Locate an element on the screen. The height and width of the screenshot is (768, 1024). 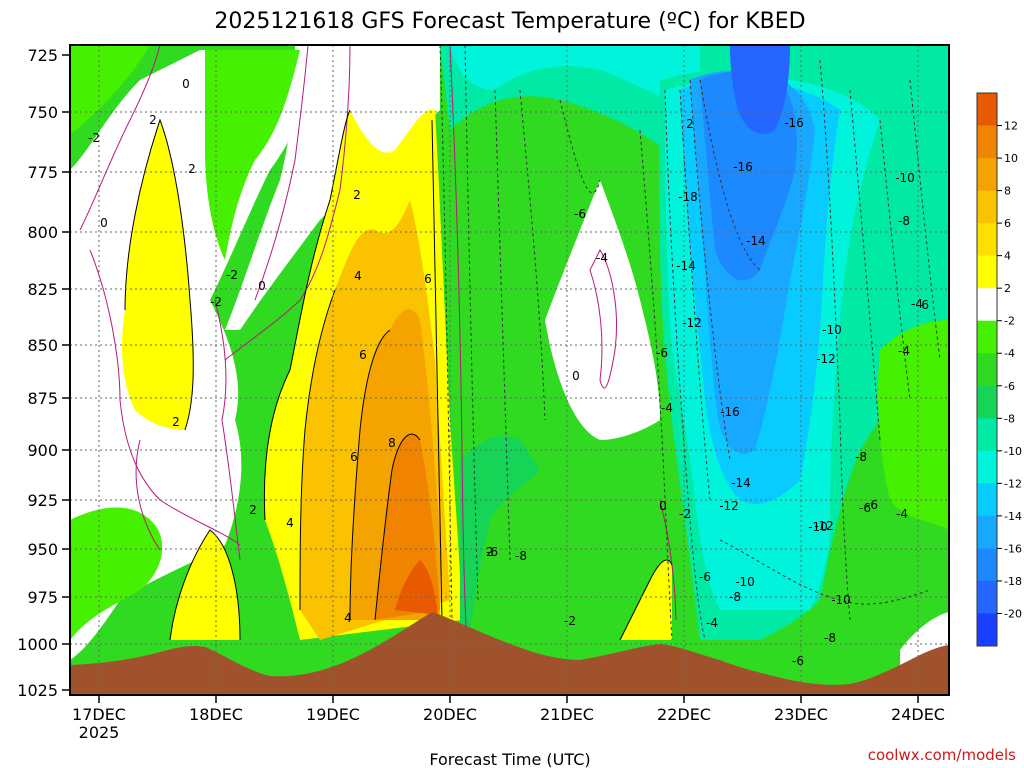
field-region-cyan-upper is located at coordinates (575, 77).